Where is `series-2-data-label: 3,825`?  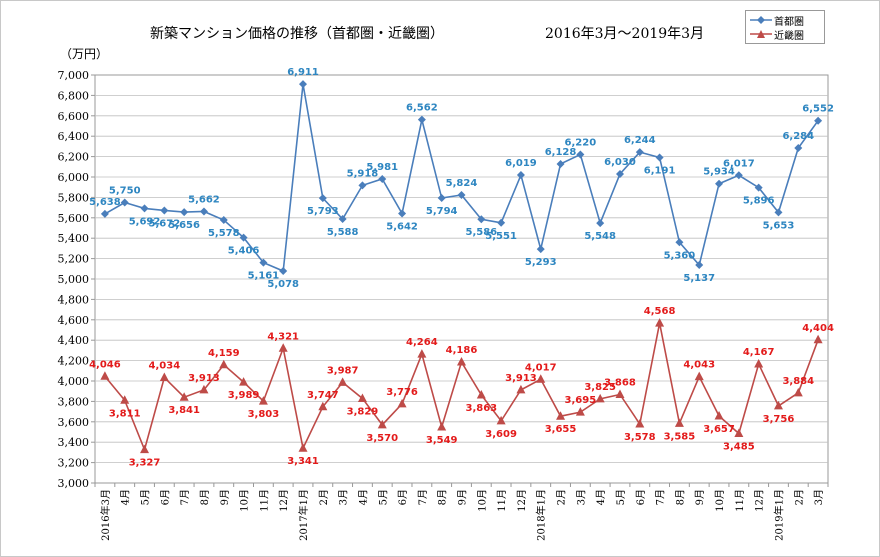 series-2-data-label: 3,825 is located at coordinates (600, 387).